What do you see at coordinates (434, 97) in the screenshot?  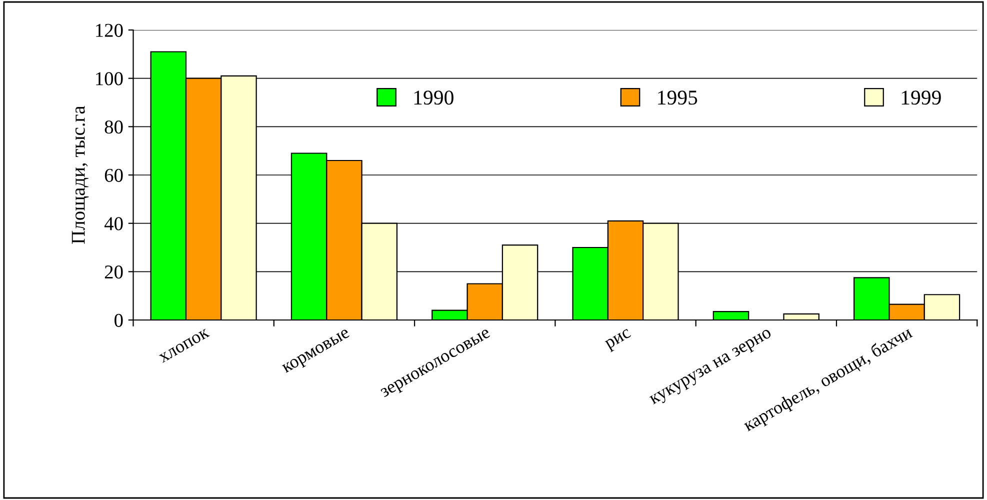 I see `legend-label: 1990` at bounding box center [434, 97].